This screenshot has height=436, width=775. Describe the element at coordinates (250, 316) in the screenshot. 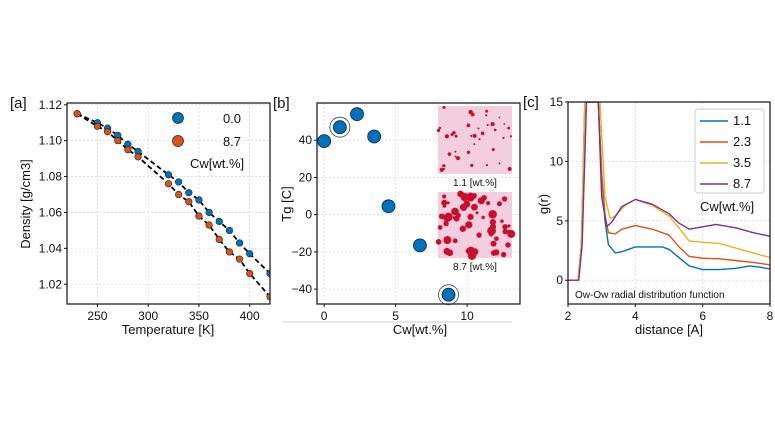

I see `x-tick-label: 400` at that location.